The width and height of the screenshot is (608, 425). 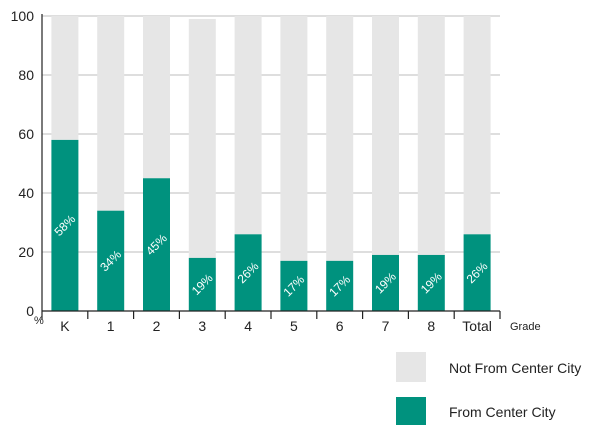 What do you see at coordinates (525, 327) in the screenshot?
I see `x-axis-title: Grade` at bounding box center [525, 327].